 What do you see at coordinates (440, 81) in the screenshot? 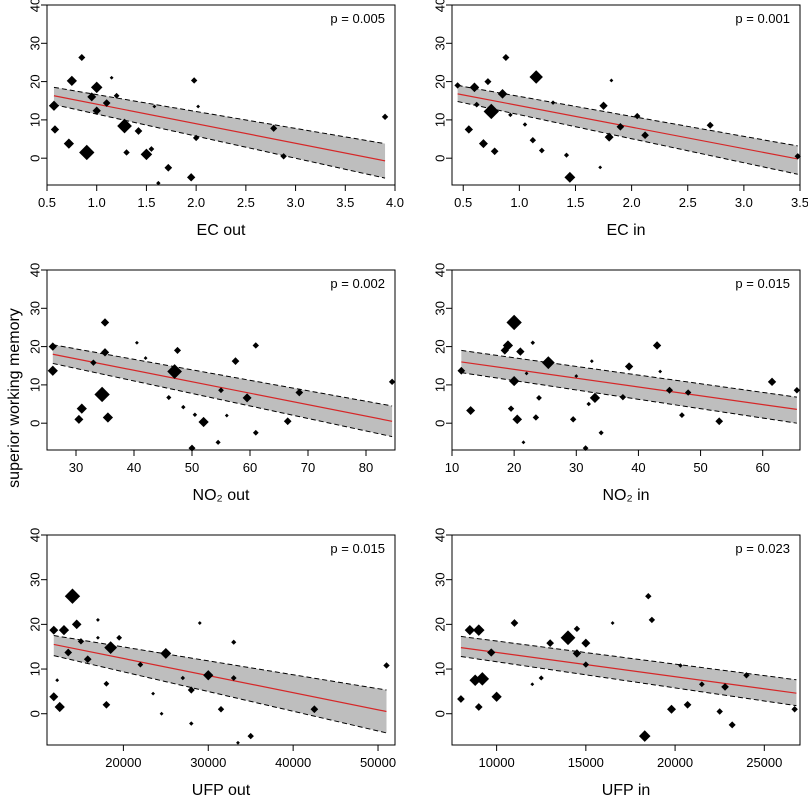
I see `y-tick-label: 20` at bounding box center [440, 81].